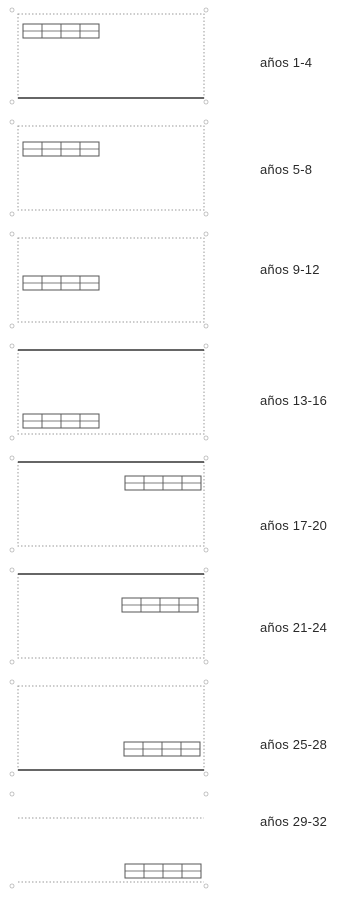 The image size is (351, 900). I want to click on panel-label: años 5-8, so click(286, 169).